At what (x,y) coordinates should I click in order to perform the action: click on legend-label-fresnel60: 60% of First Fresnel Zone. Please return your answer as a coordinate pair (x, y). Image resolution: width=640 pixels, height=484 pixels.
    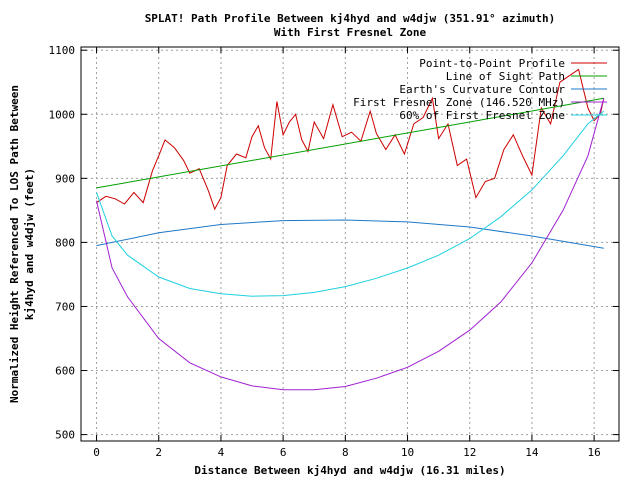
    Looking at the image, I should click on (482, 115).